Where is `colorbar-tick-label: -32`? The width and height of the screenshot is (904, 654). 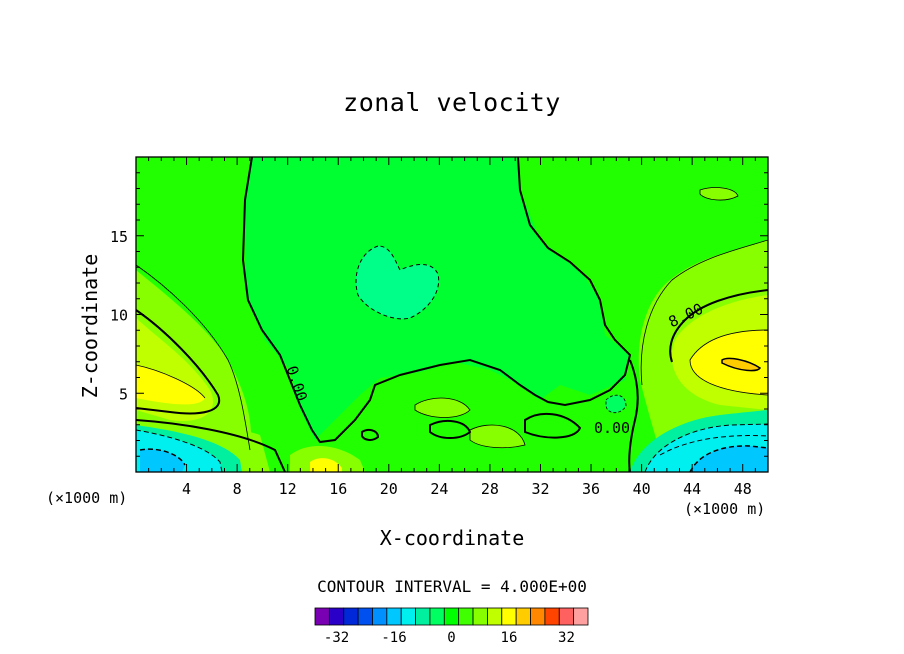 colorbar-tick-label: -32 is located at coordinates (336, 638).